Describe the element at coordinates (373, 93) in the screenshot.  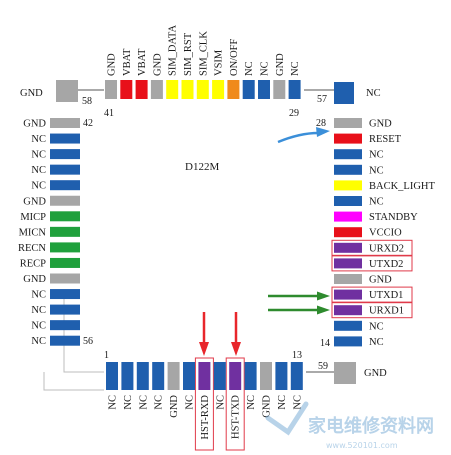
I see `corner-label-top-right: NC` at that location.